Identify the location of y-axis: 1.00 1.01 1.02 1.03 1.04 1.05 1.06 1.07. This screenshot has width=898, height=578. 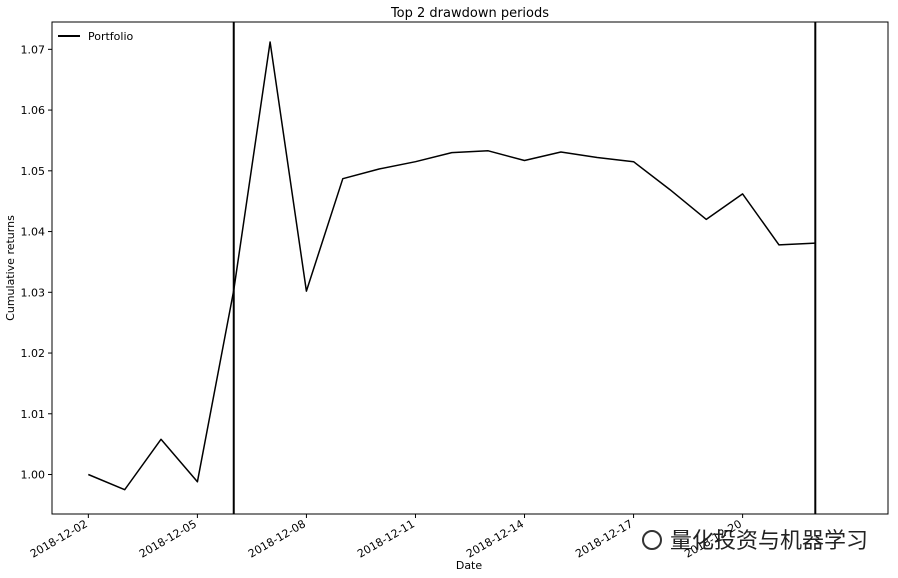
(36, 262).